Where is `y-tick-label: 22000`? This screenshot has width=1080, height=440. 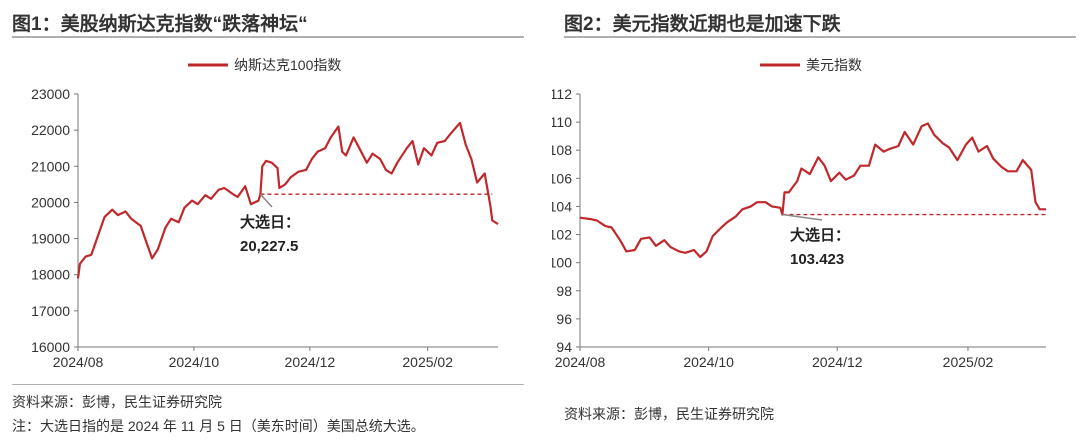
y-tick-label: 22000 is located at coordinates (50, 130).